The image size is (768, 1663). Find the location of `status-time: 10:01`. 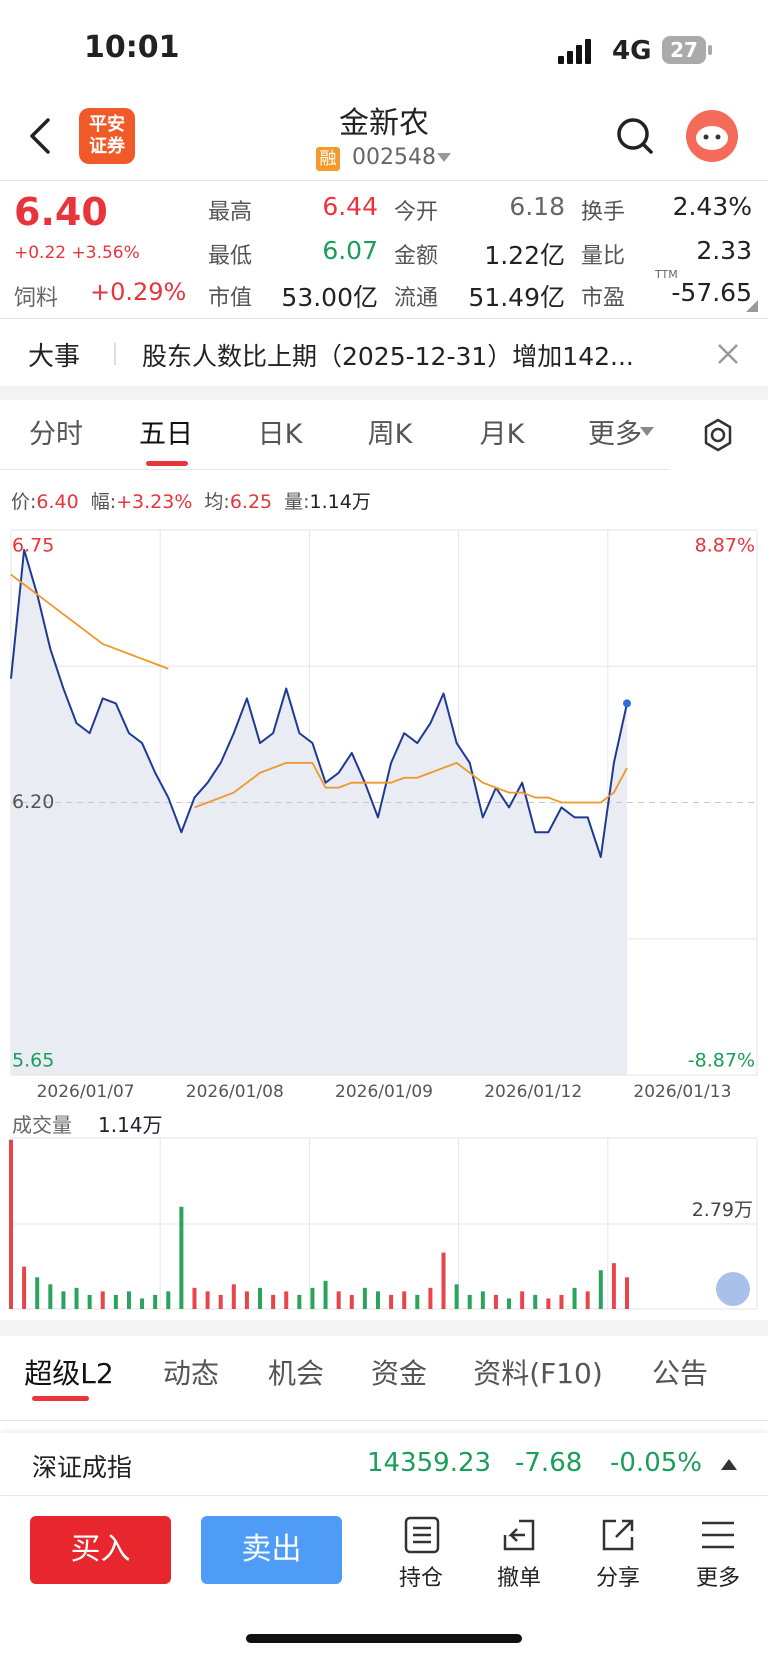

status-time: 10:01 is located at coordinates (132, 47).